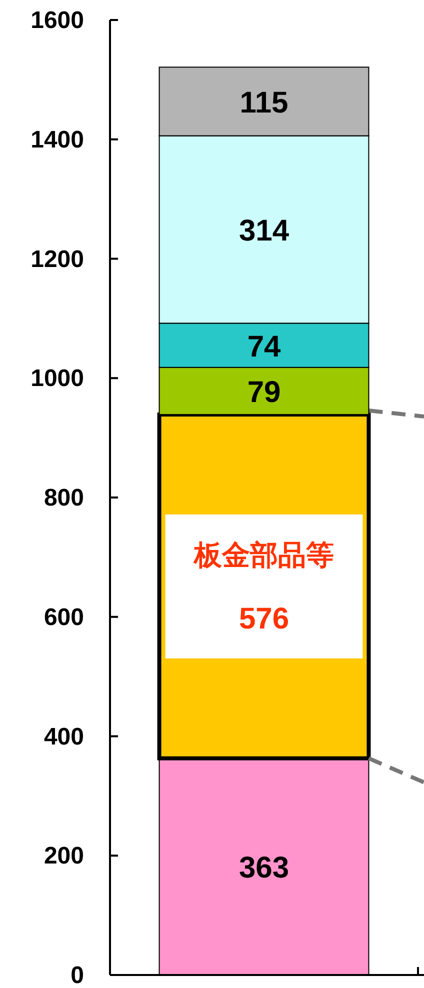 Image resolution: width=424 pixels, height=988 pixels. I want to click on y-tick-label: 1200, so click(57, 259).